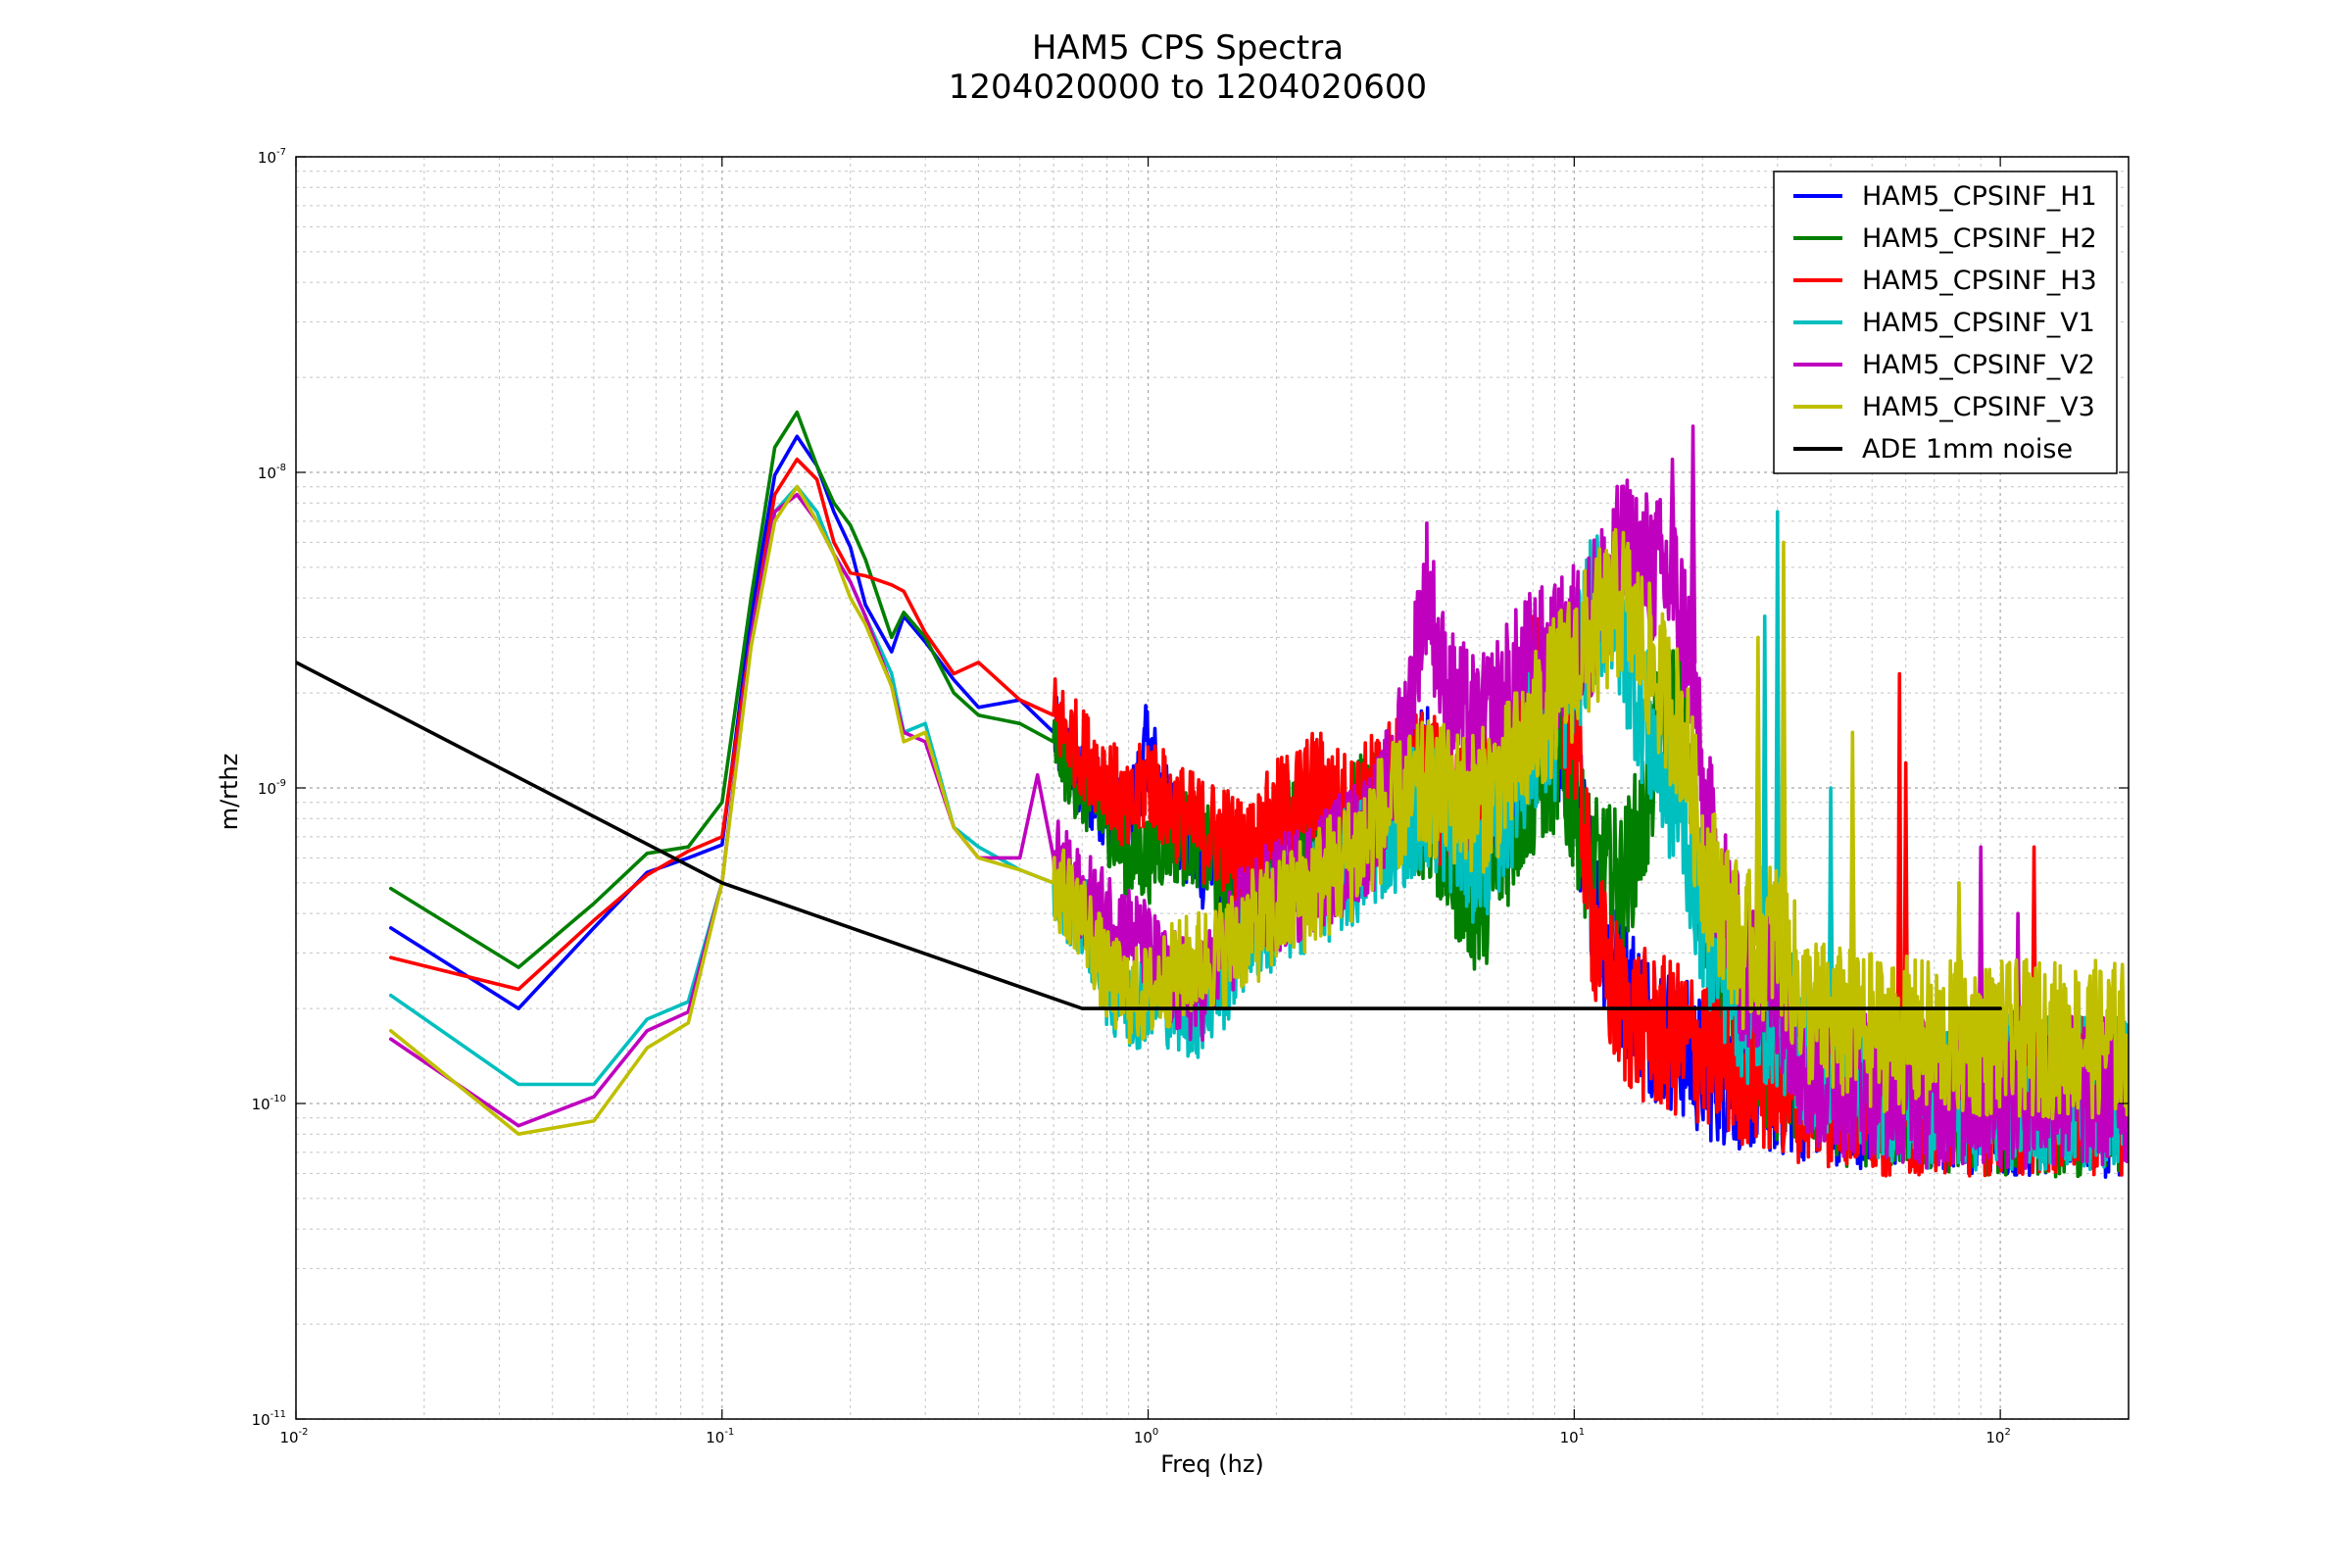  What do you see at coordinates (293, 1436) in the screenshot?
I see `x-tick-label: 10⁻²` at bounding box center [293, 1436].